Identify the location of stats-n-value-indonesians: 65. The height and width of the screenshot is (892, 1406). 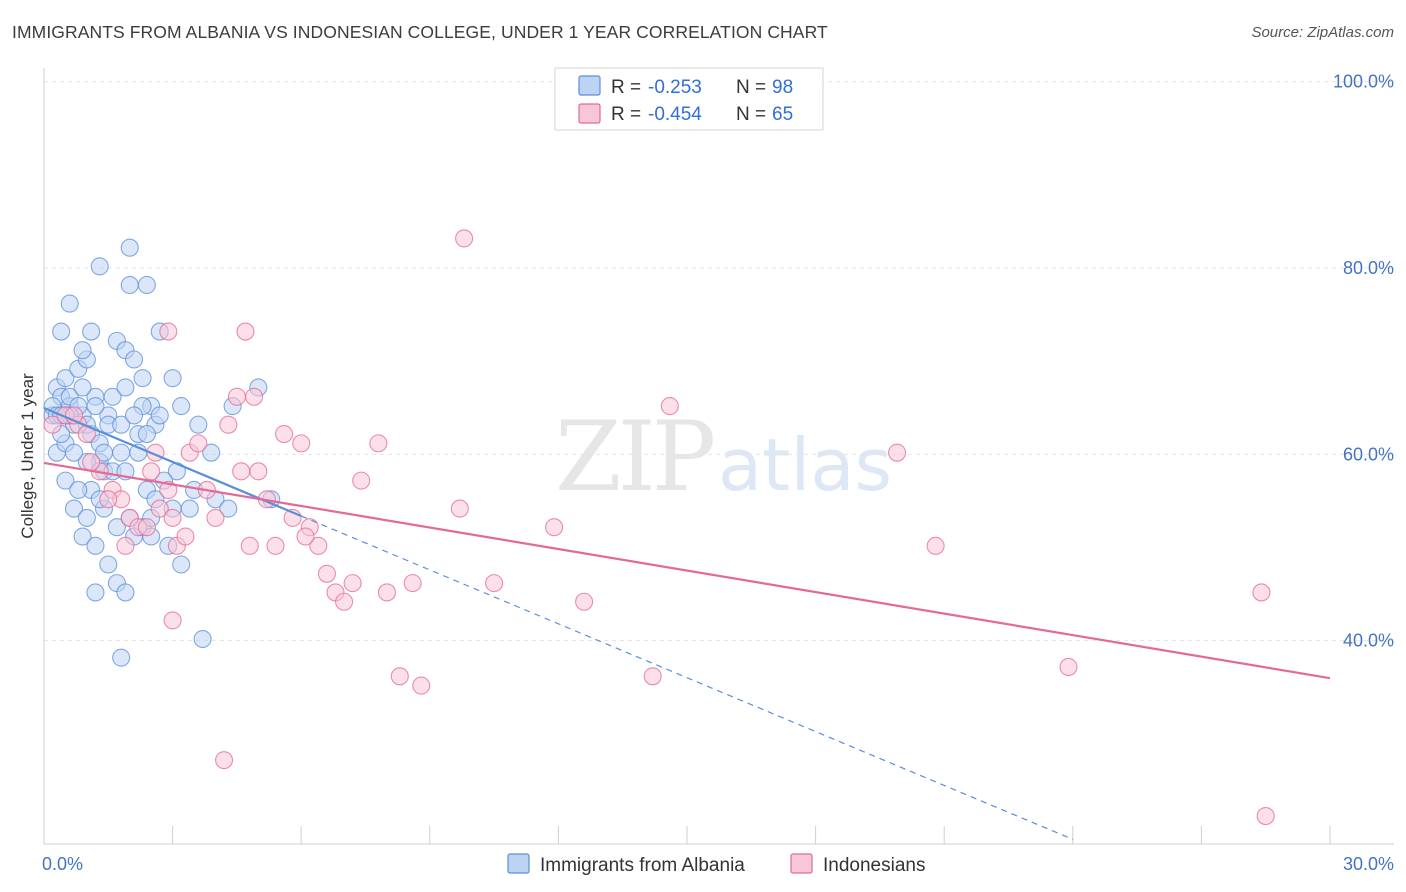
(782, 114).